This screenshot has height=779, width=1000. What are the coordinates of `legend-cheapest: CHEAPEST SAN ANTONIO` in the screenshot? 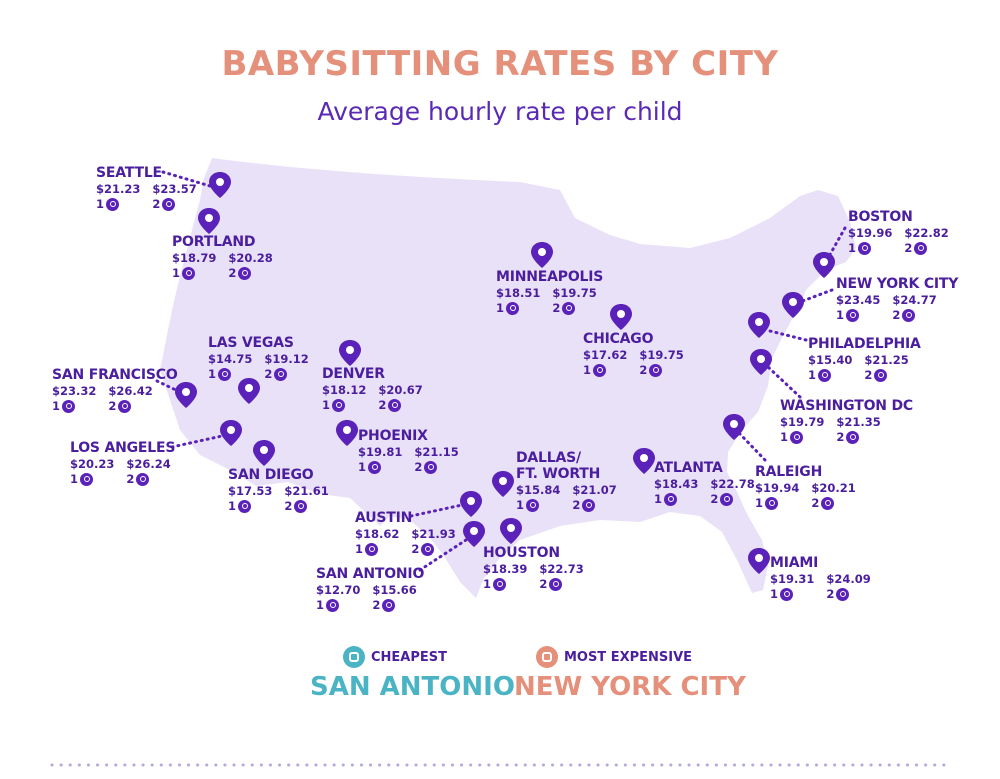 It's located at (412, 674).